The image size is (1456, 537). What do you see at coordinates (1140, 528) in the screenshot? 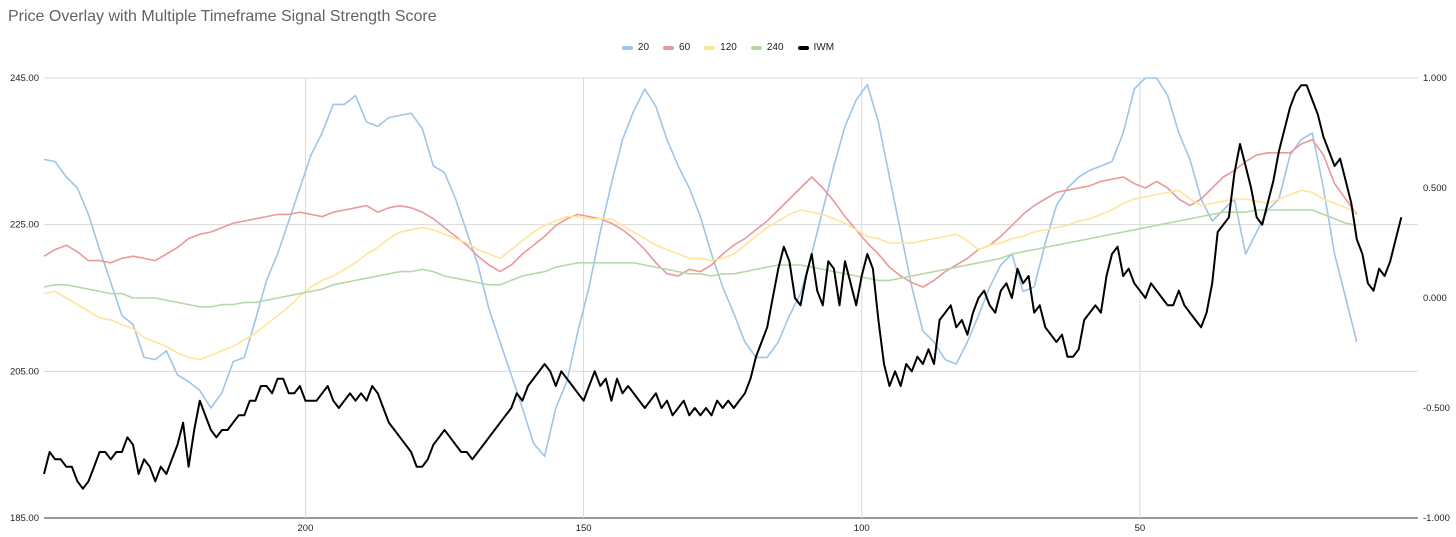
I see `x-tick-label: 50` at bounding box center [1140, 528].